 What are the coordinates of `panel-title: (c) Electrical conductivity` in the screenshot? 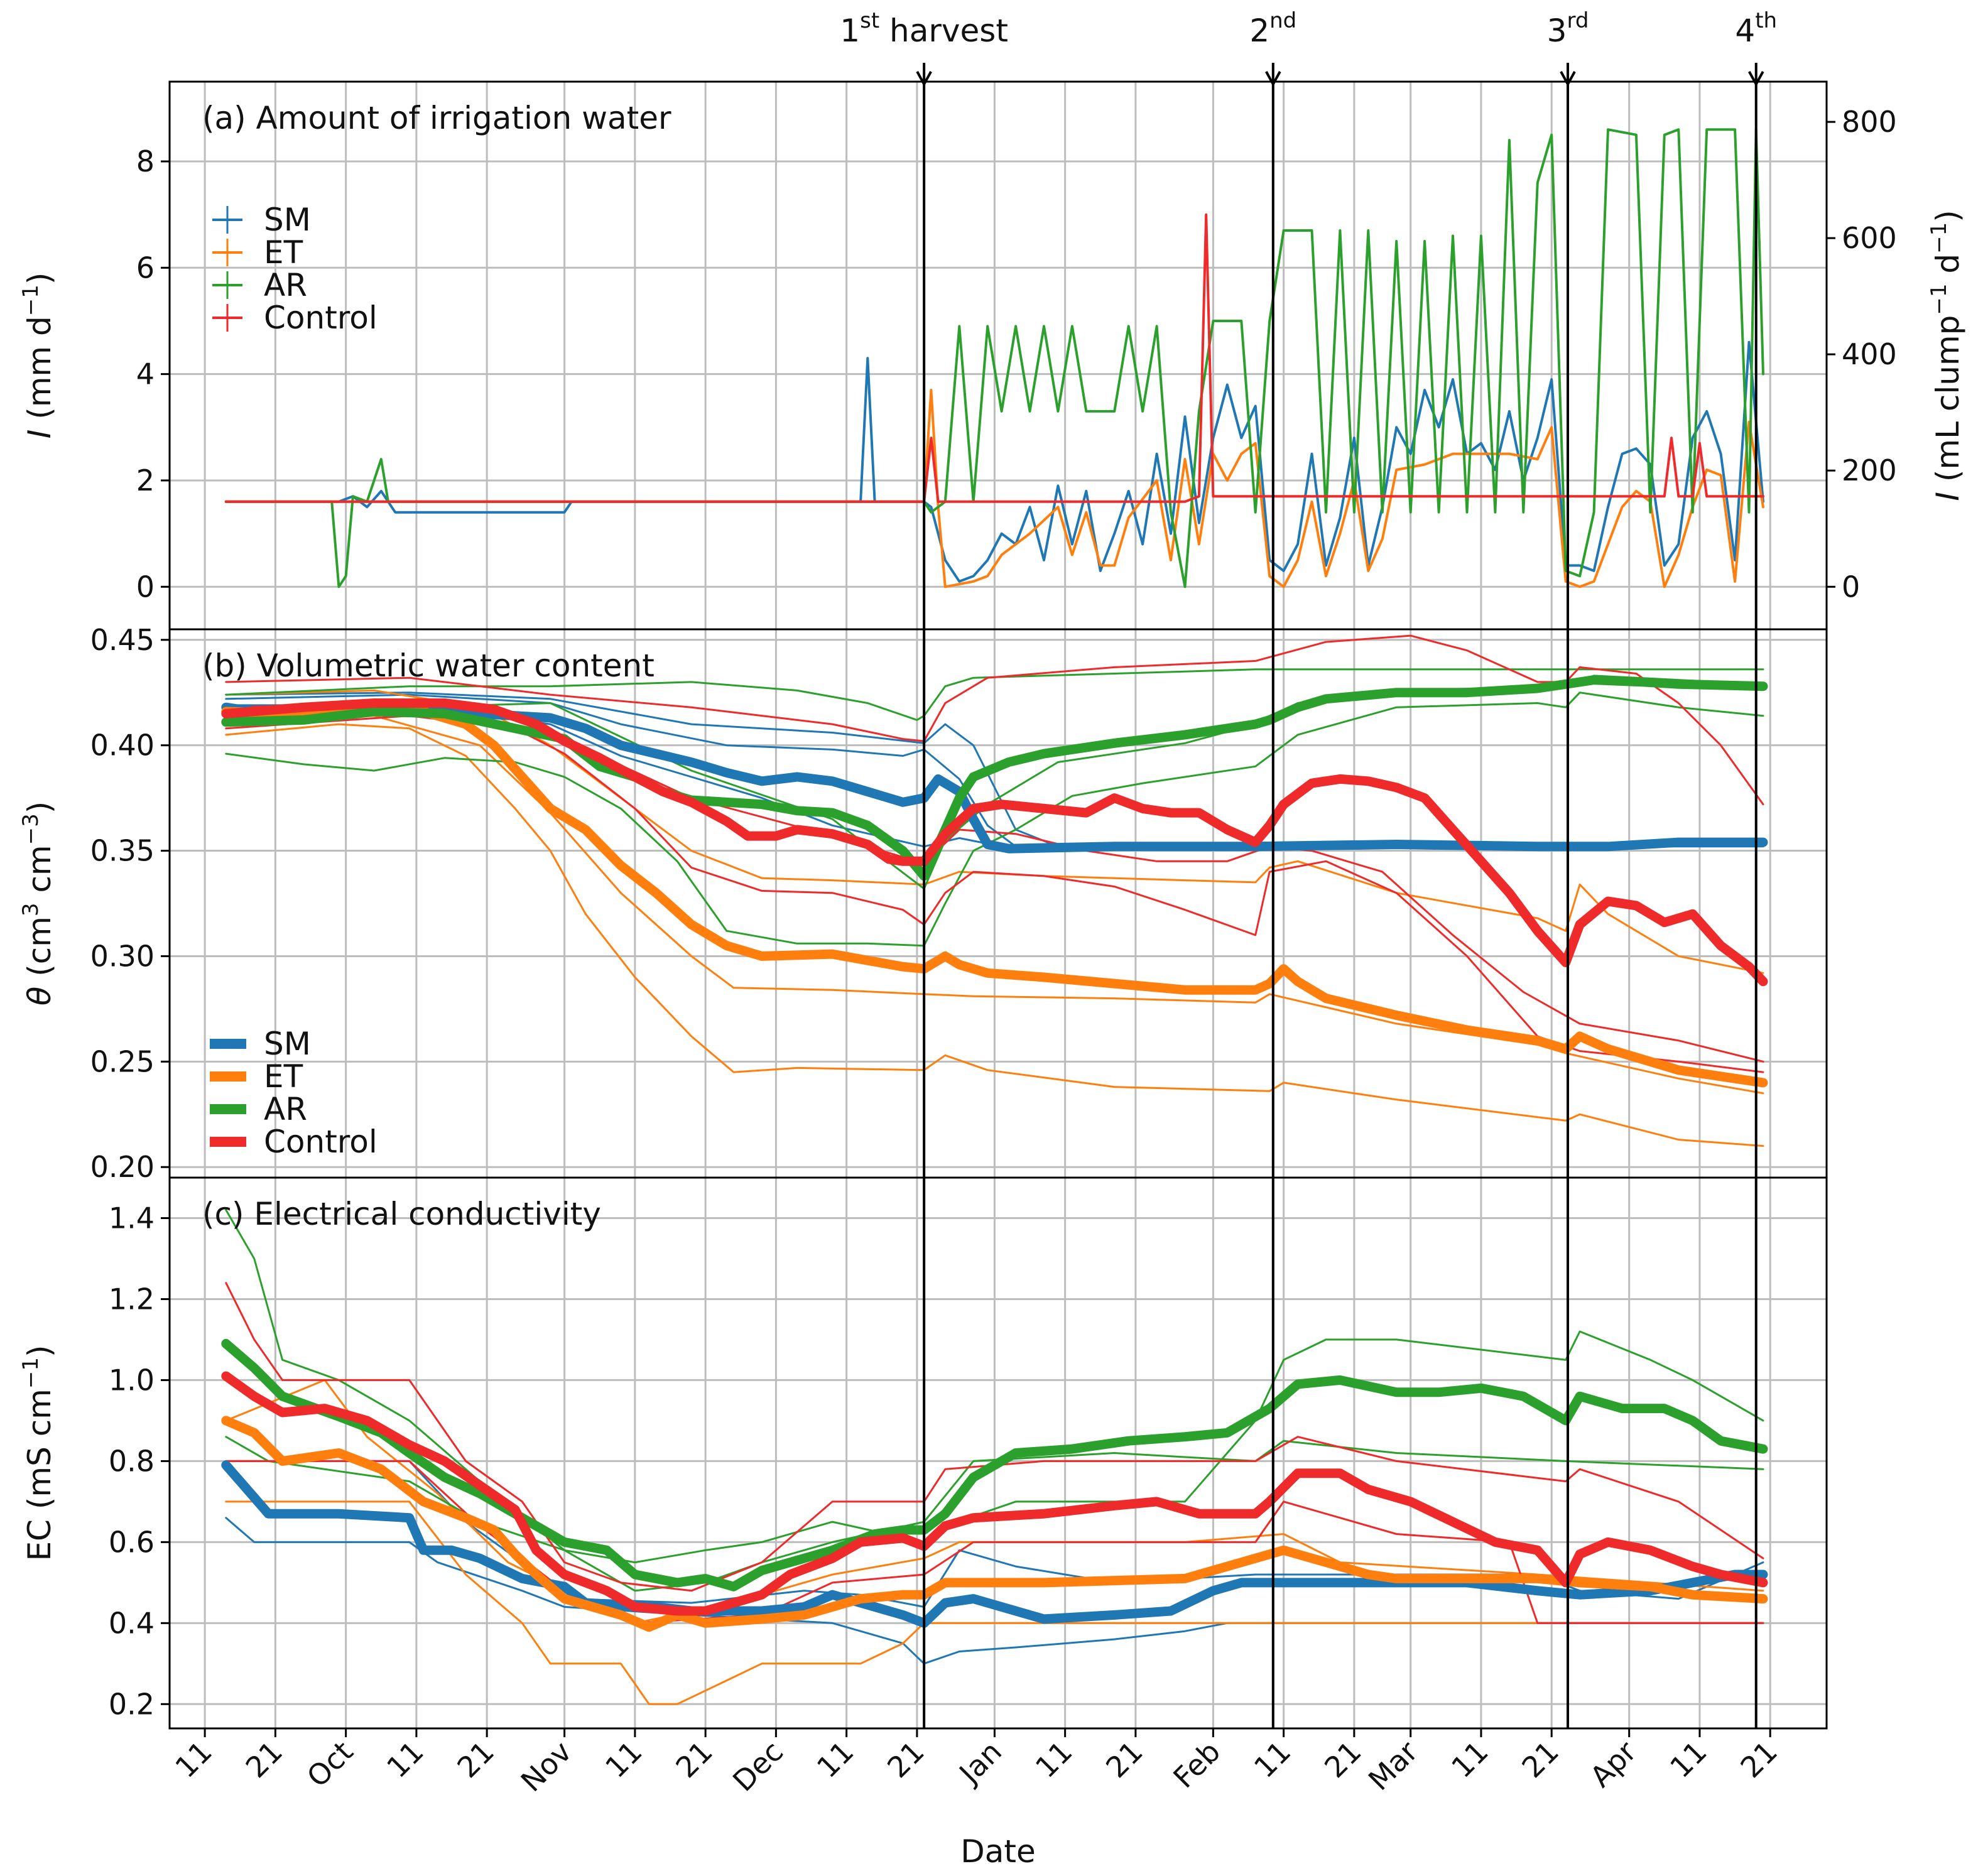 It's located at (401, 1214).